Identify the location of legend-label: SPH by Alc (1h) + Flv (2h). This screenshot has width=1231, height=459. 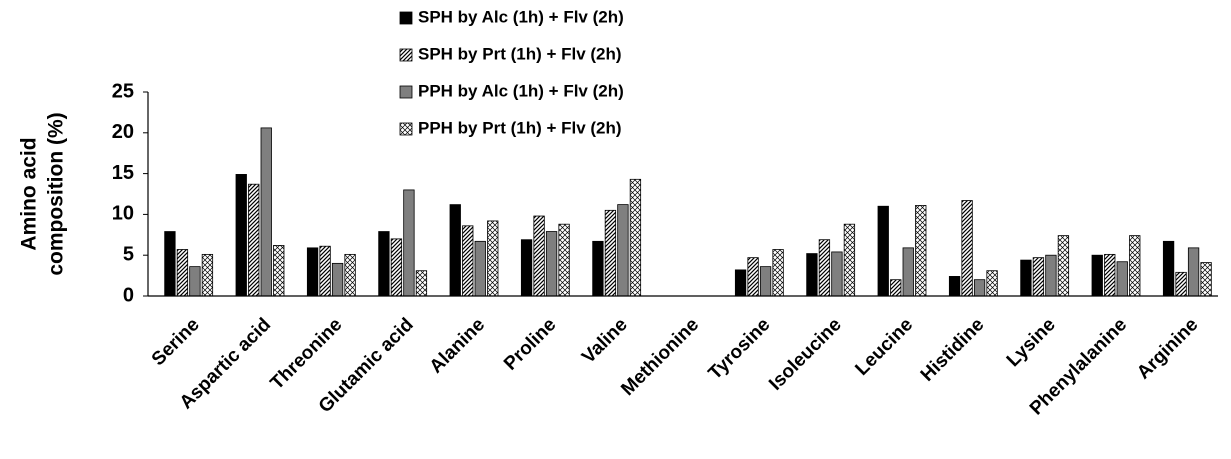
(521, 16).